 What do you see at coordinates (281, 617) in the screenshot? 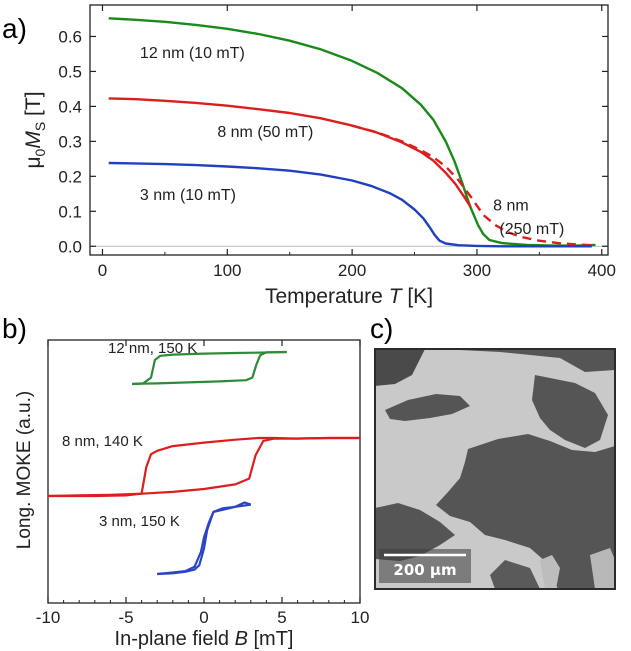
I see `x-tick-label: 5` at bounding box center [281, 617].